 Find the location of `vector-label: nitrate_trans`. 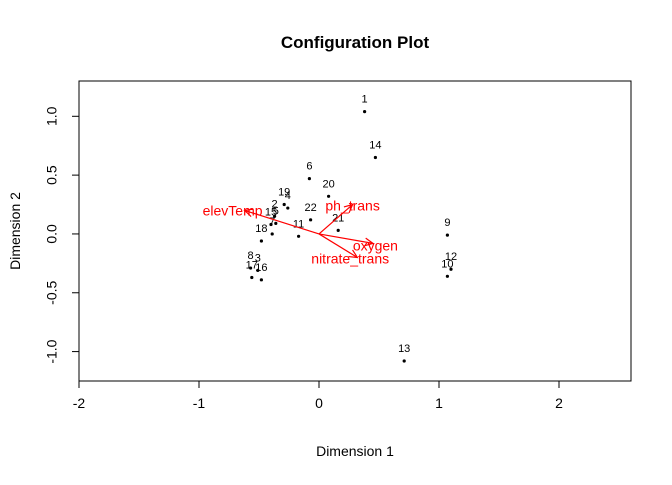

vector-label: nitrate_trans is located at coordinates (350, 259).